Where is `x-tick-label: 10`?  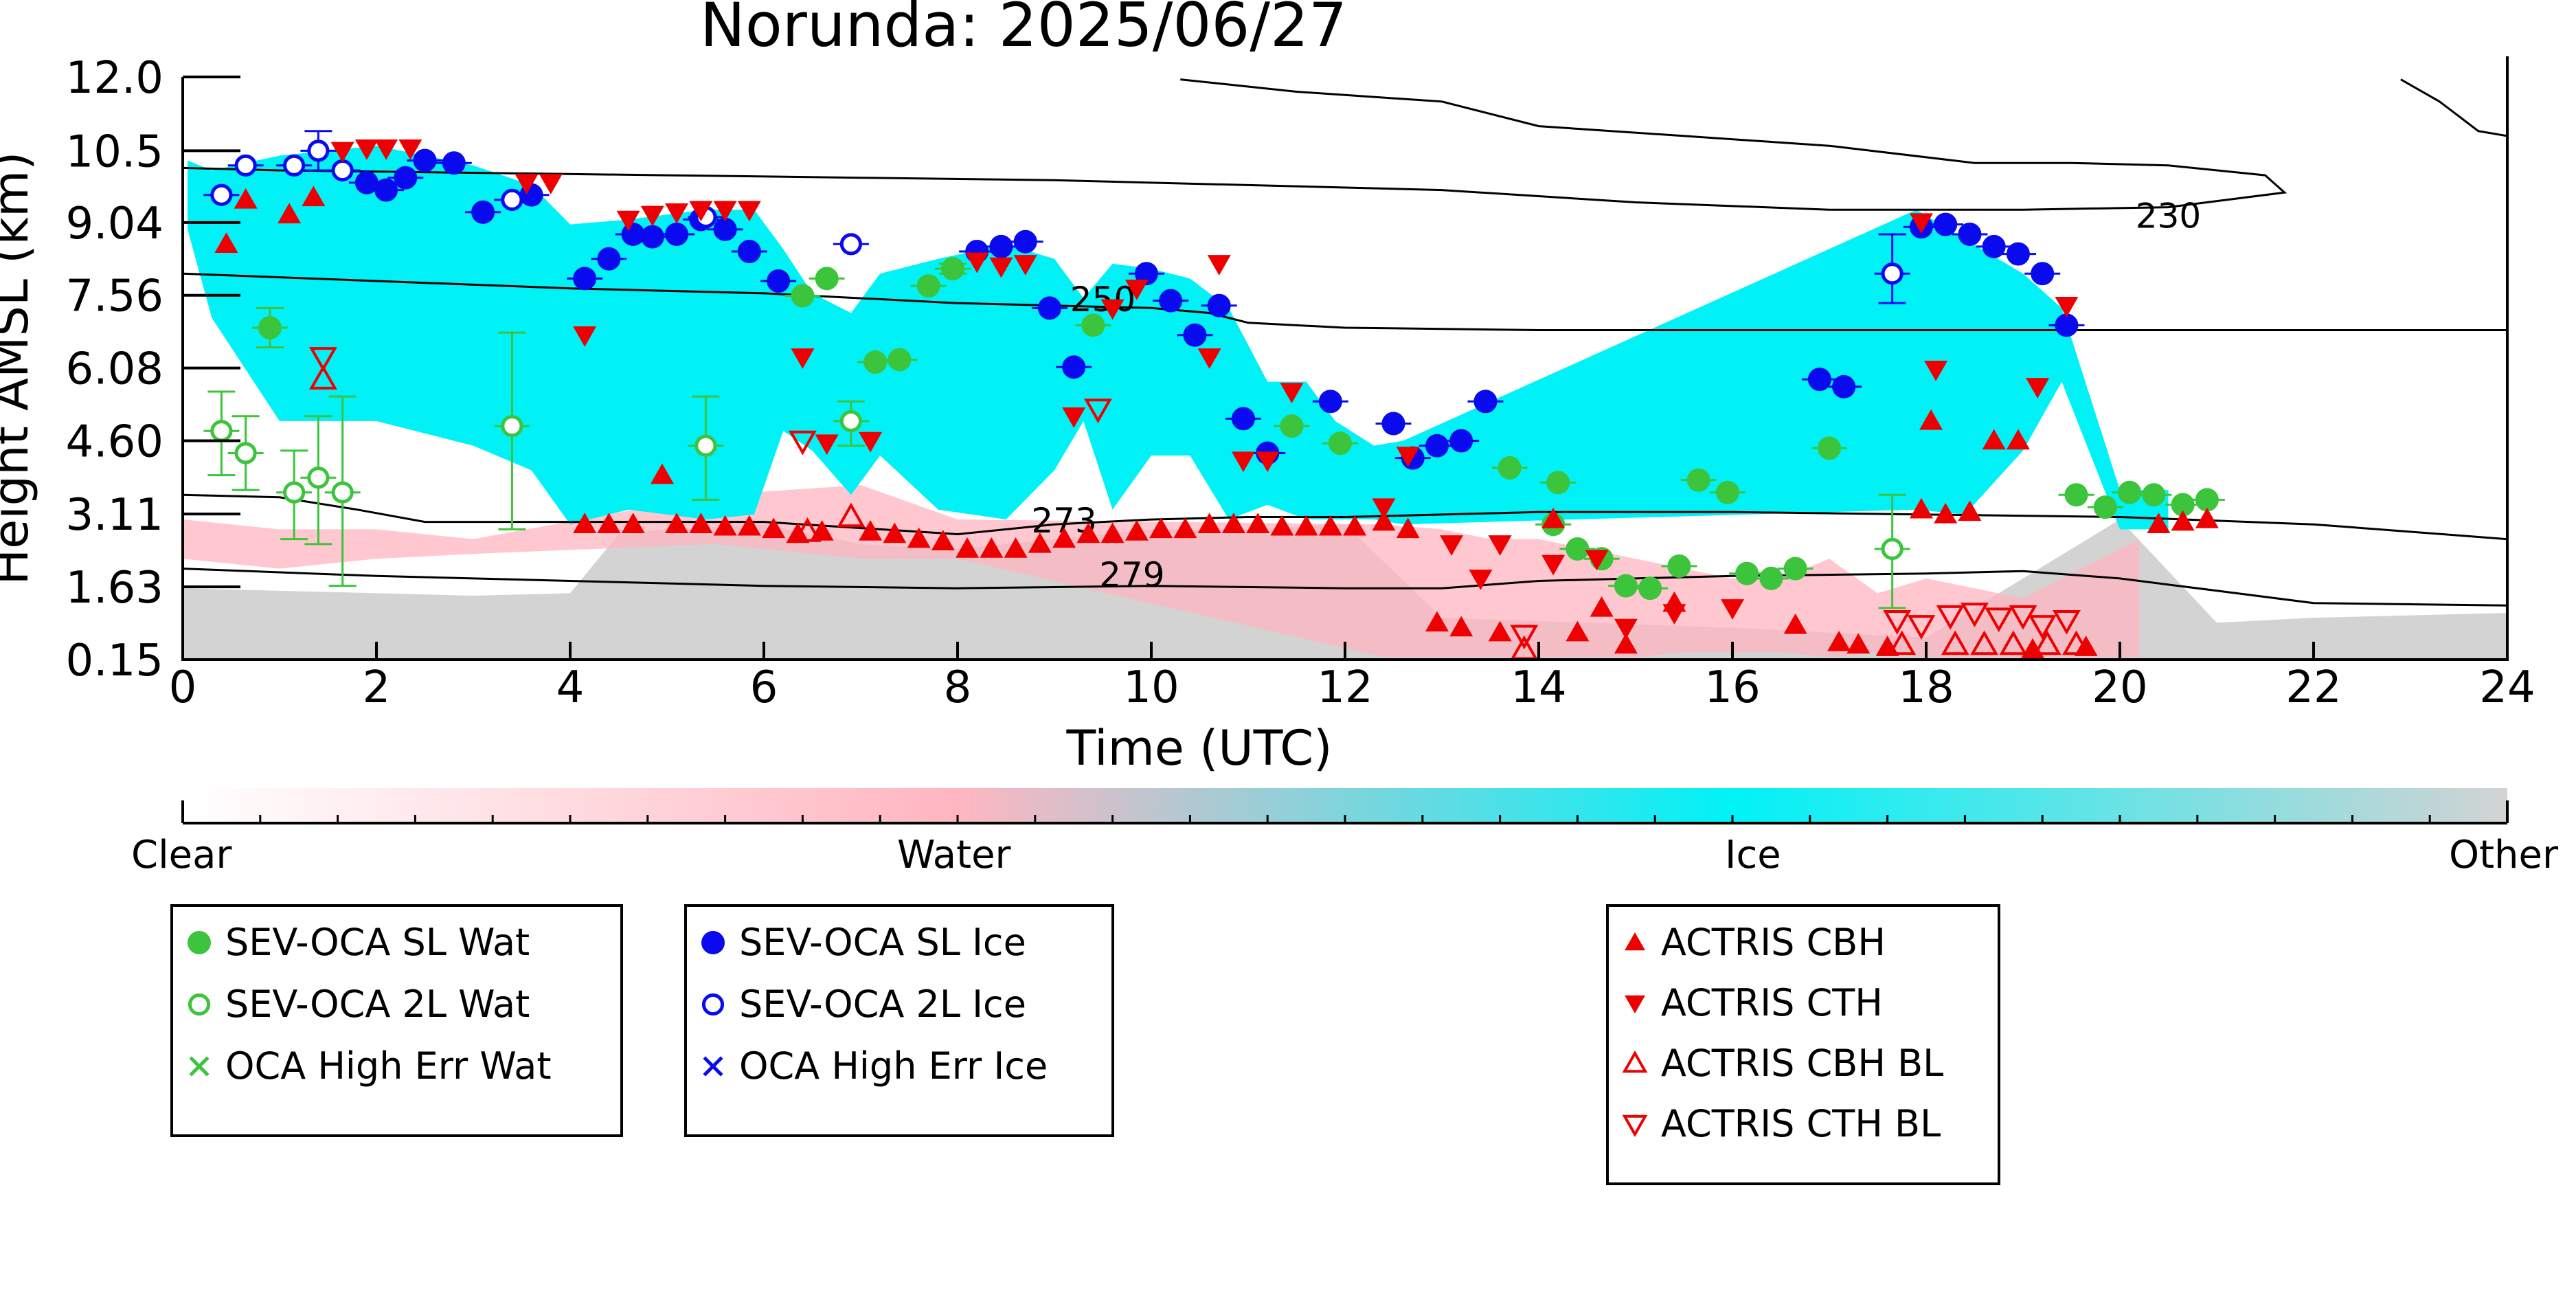
x-tick-label: 10 is located at coordinates (1151, 687).